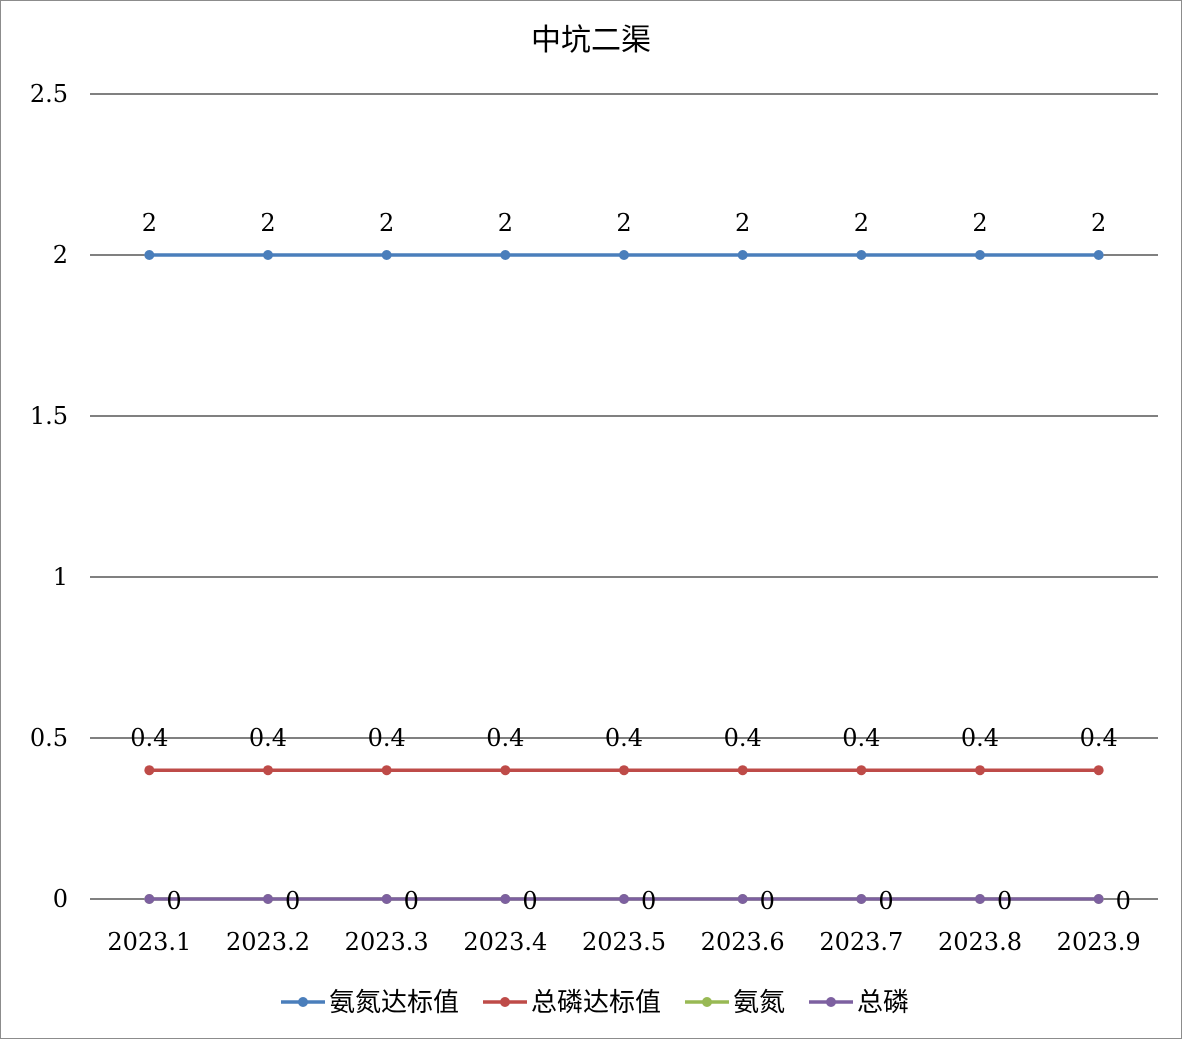 The width and height of the screenshot is (1182, 1039). I want to click on y-tick-label: 0, so click(60, 899).